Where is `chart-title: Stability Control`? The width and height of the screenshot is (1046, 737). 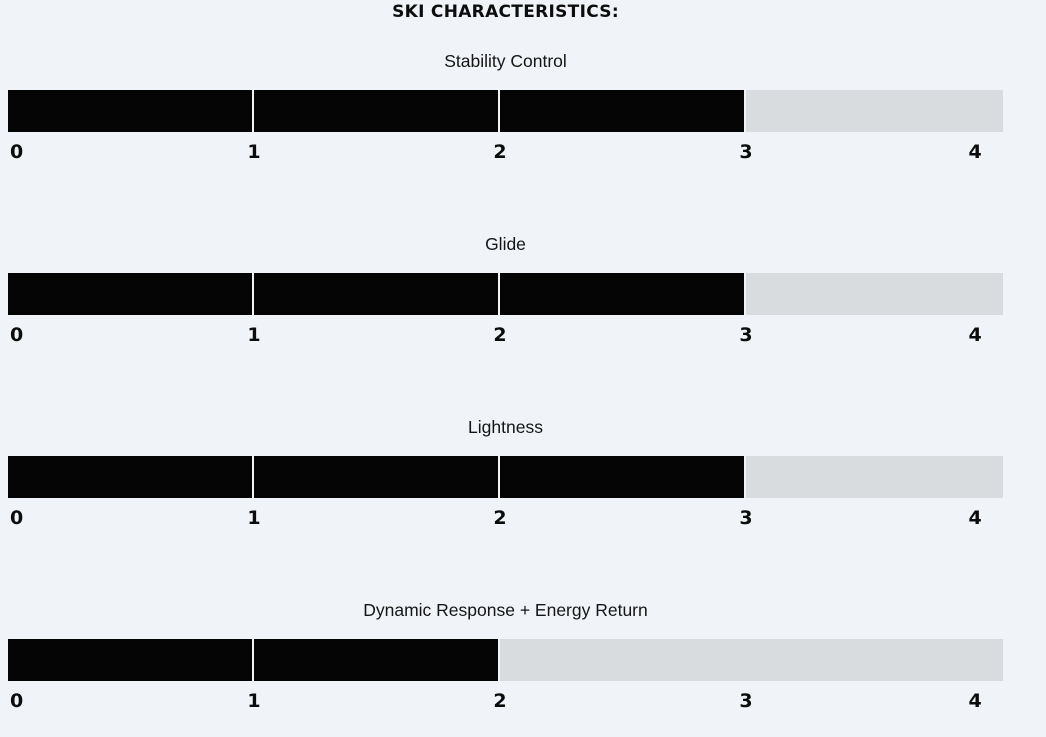
chart-title: Stability Control is located at coordinates (505, 61).